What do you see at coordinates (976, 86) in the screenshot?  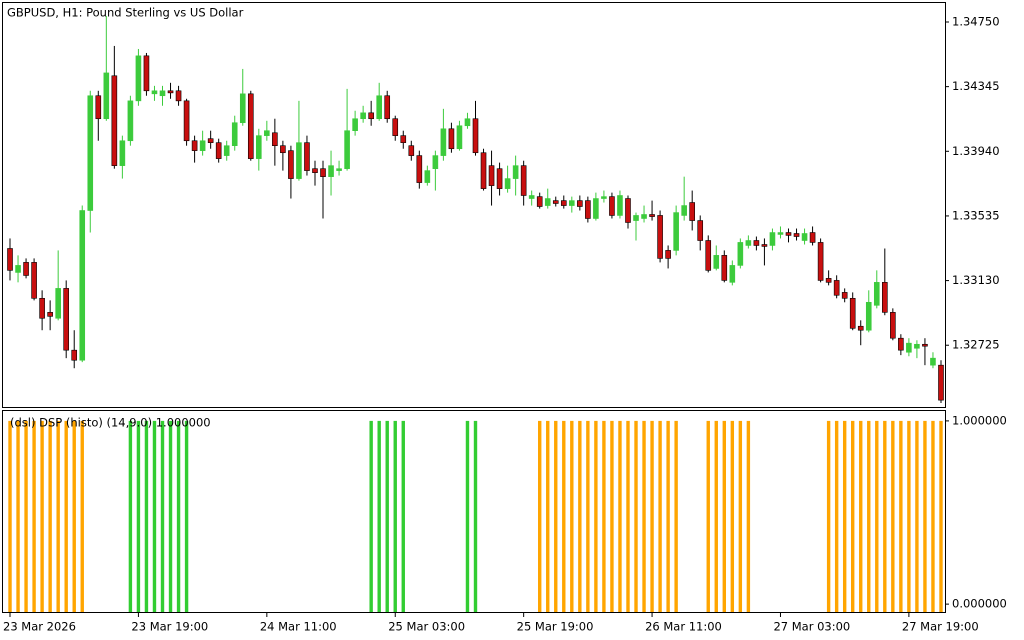 I see `y-tick-label: 1.34345` at bounding box center [976, 86].